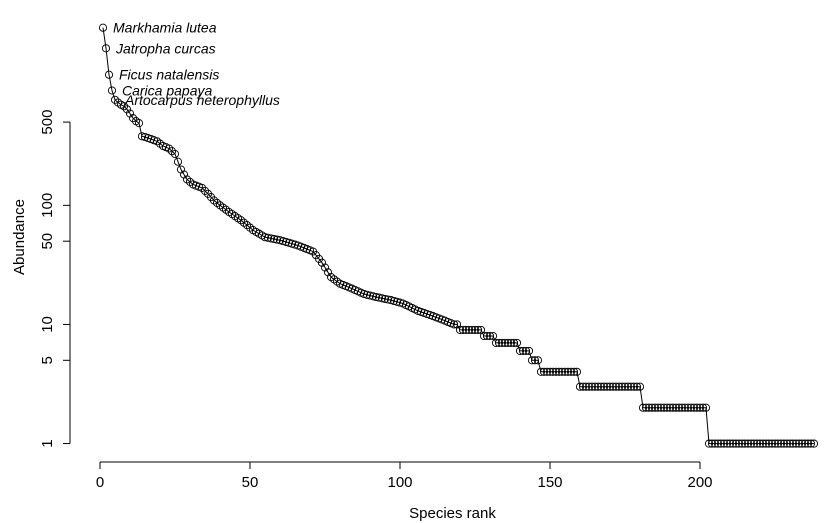 This screenshot has width=840, height=523. I want to click on x-axis-label: Species rank, so click(452, 513).